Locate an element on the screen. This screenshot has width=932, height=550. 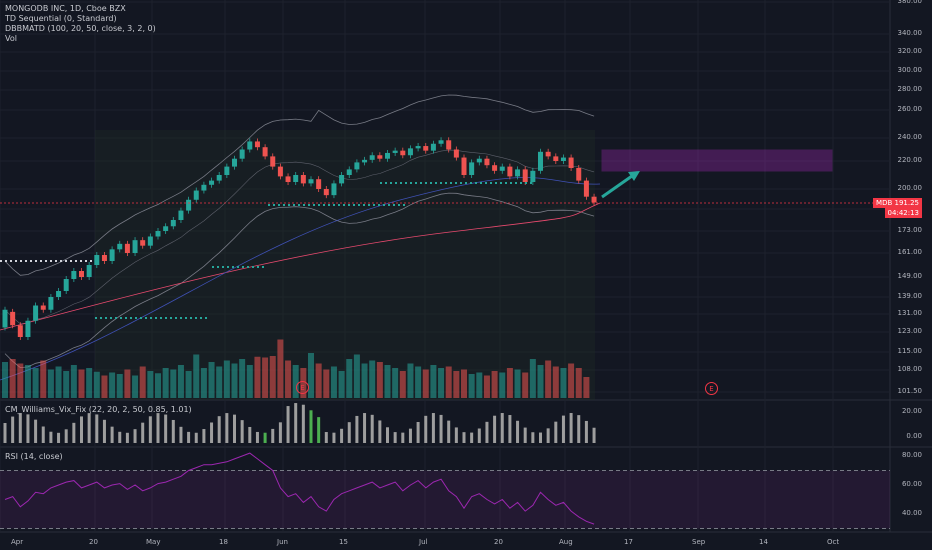
time-tick-label: 18 is located at coordinates (223, 542).